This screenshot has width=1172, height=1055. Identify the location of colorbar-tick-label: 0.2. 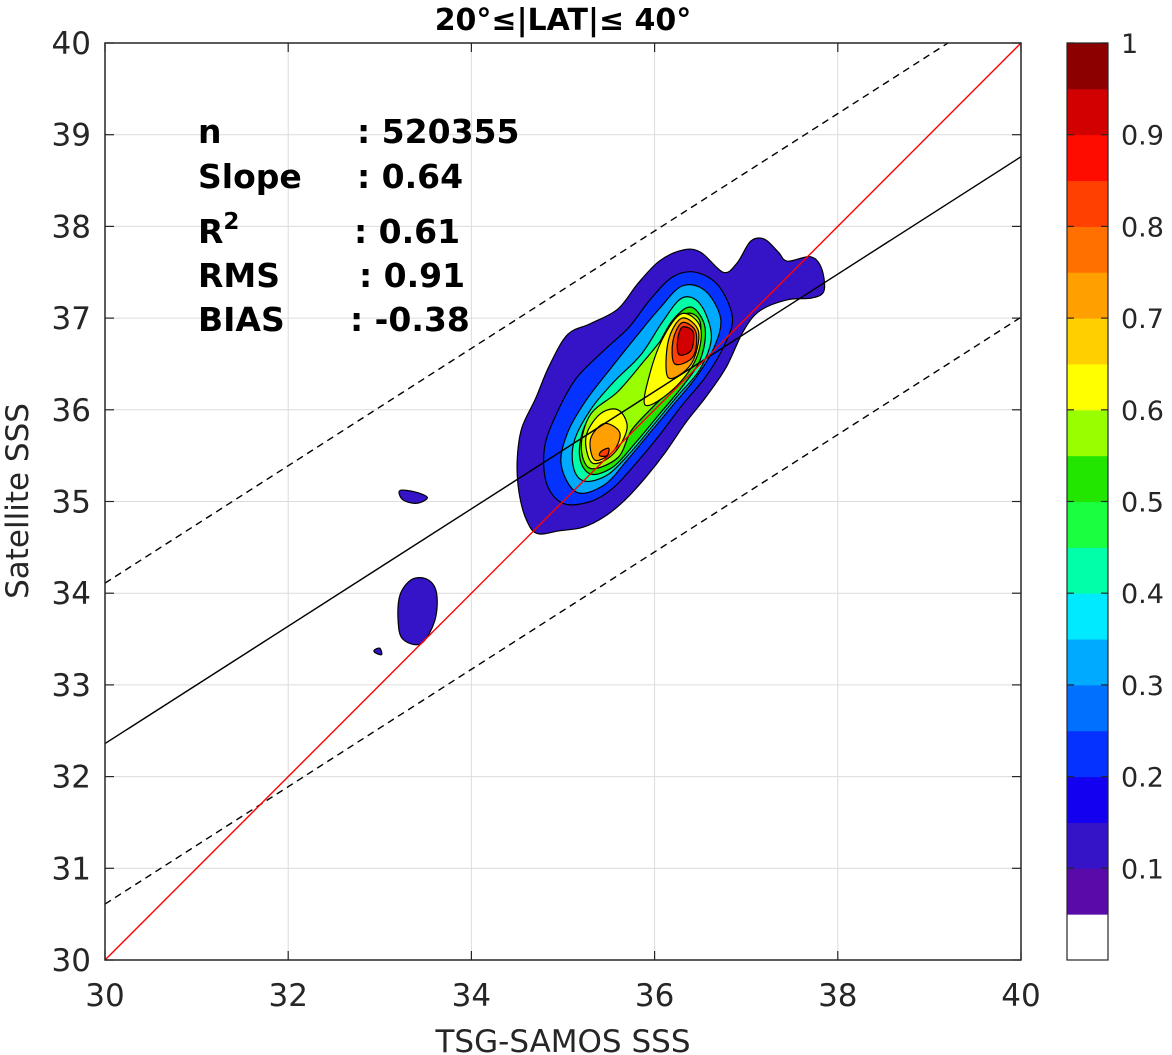
(1142, 778).